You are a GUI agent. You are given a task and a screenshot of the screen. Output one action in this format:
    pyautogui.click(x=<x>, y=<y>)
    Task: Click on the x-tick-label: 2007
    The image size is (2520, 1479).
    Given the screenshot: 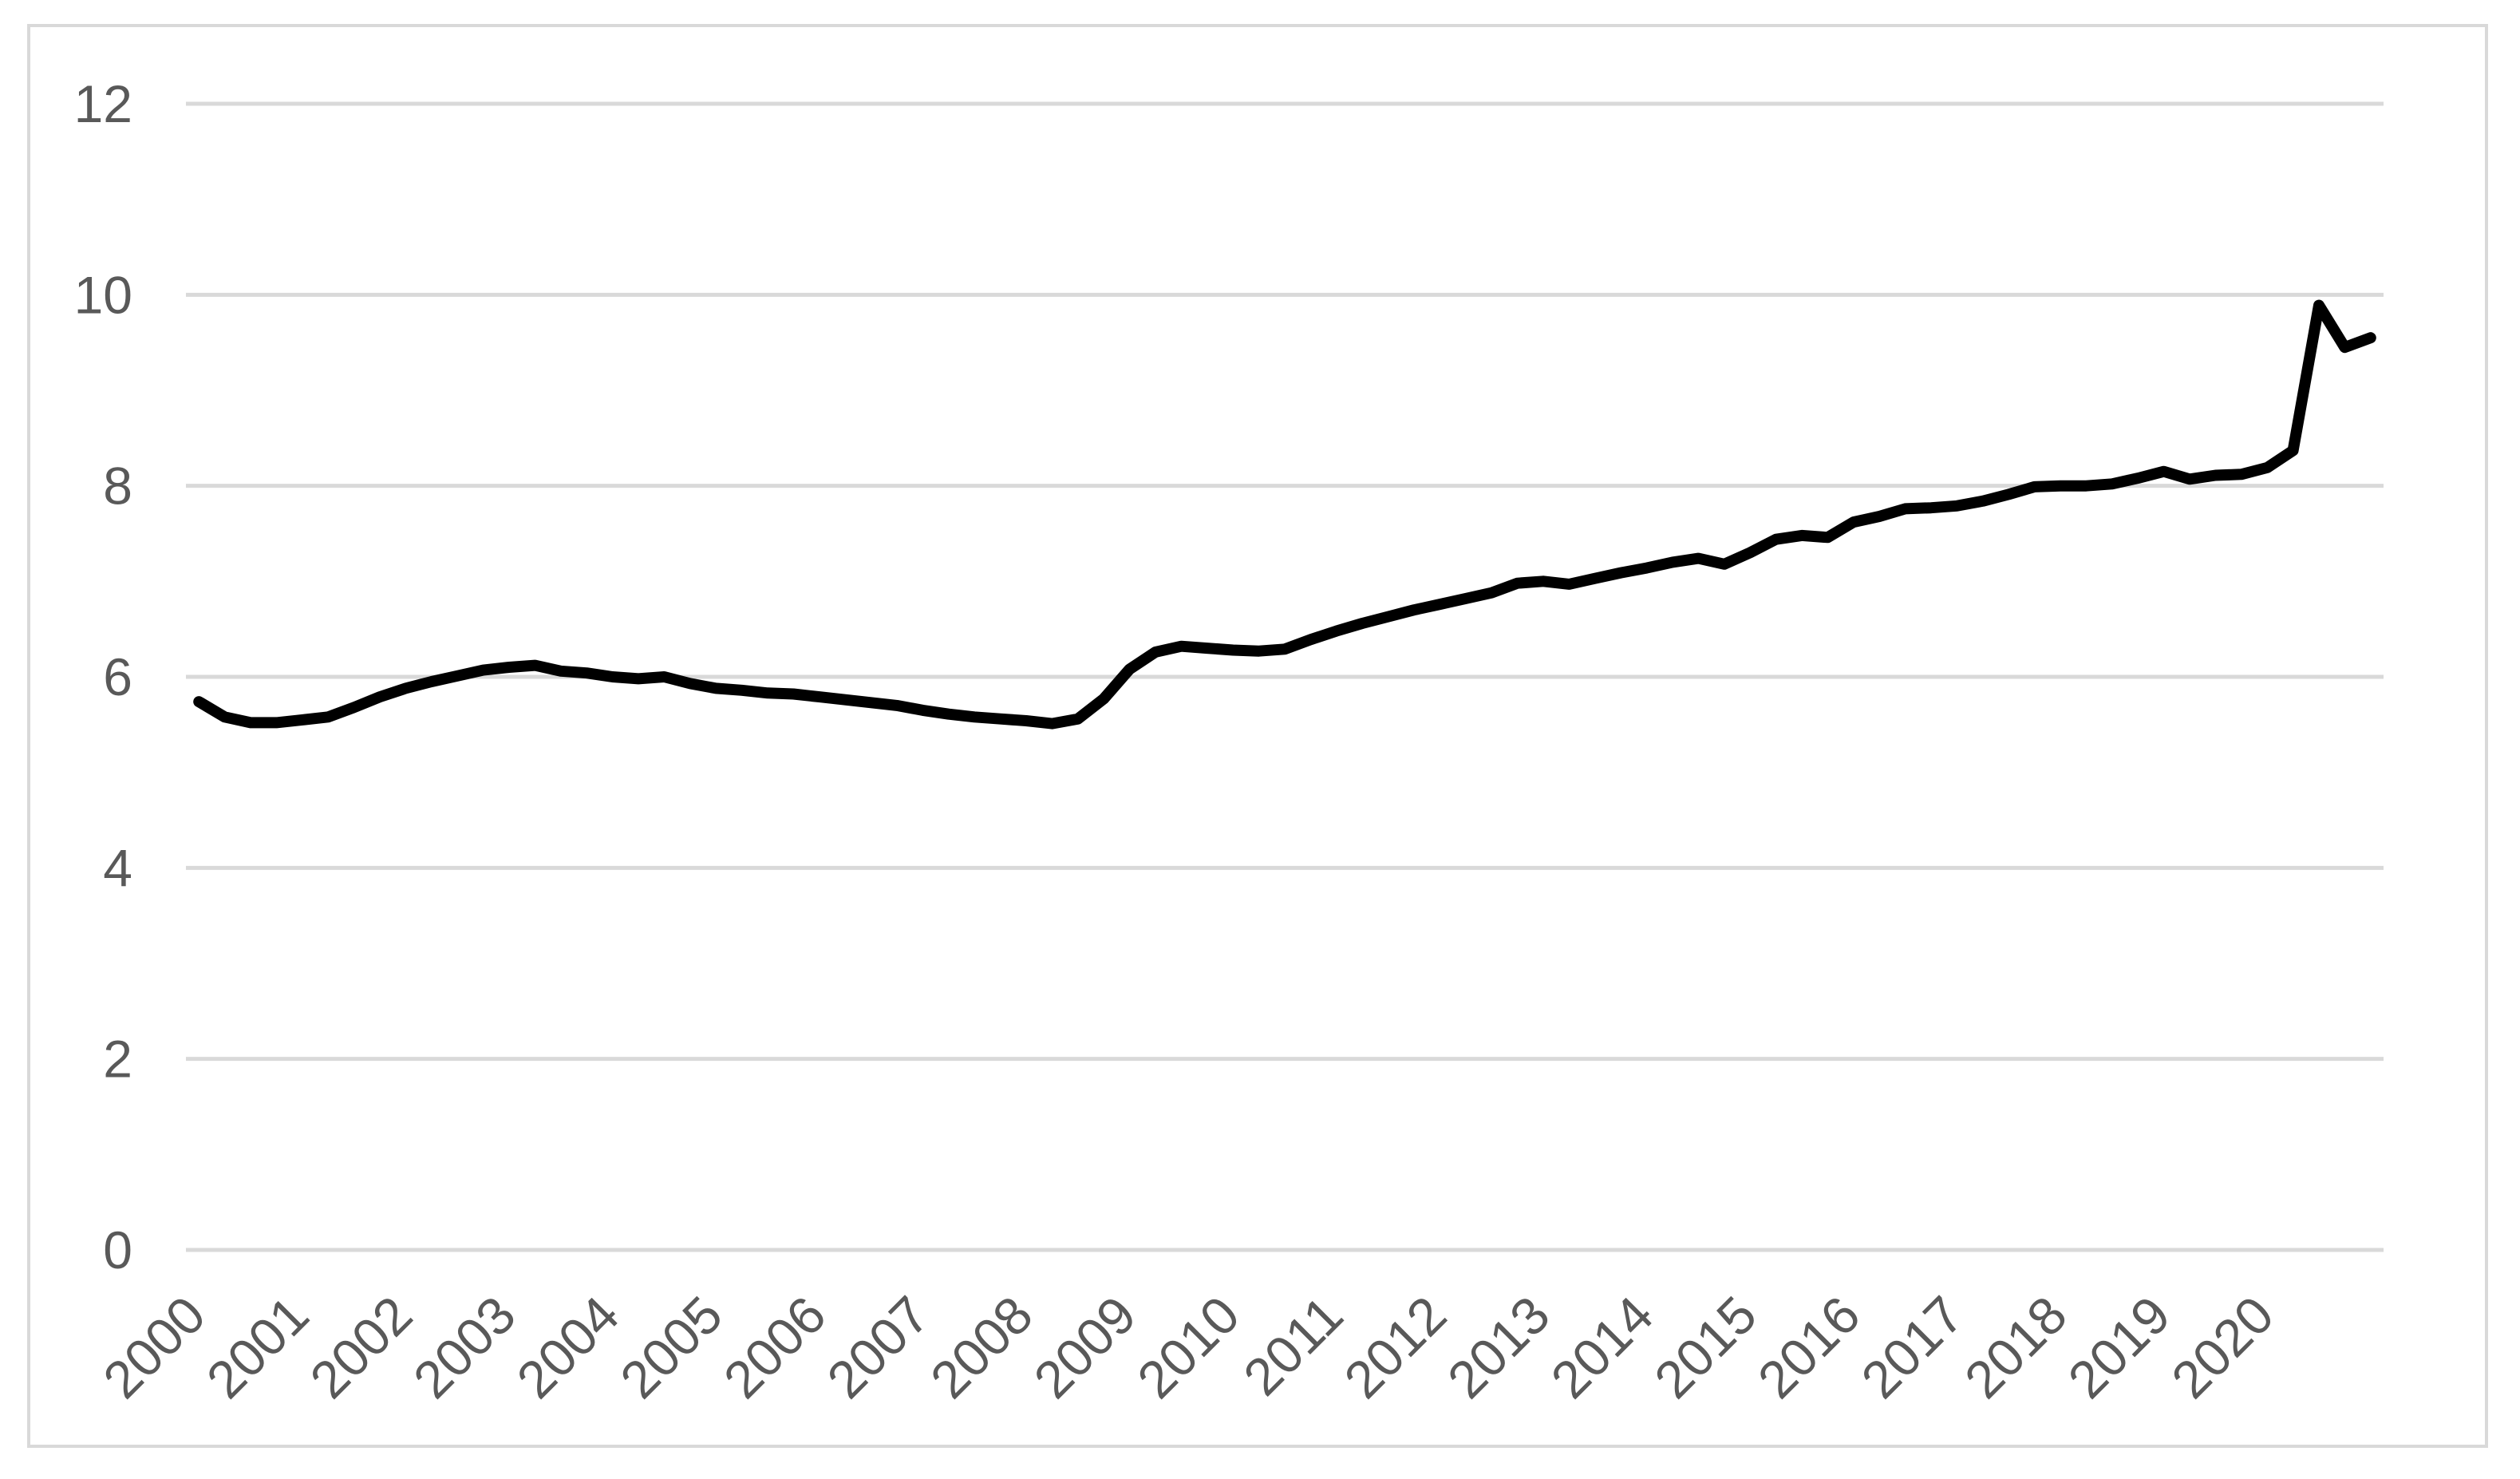 What is the action you would take?
    pyautogui.click(x=878, y=1347)
    